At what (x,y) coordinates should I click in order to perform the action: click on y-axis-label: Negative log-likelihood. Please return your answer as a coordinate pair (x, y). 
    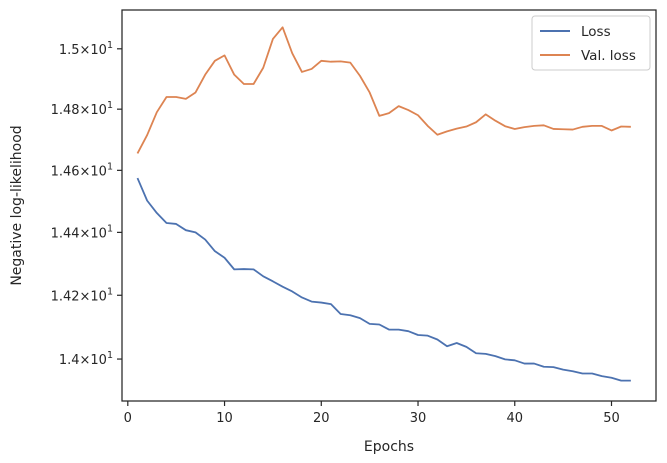
    Looking at the image, I should click on (17, 205).